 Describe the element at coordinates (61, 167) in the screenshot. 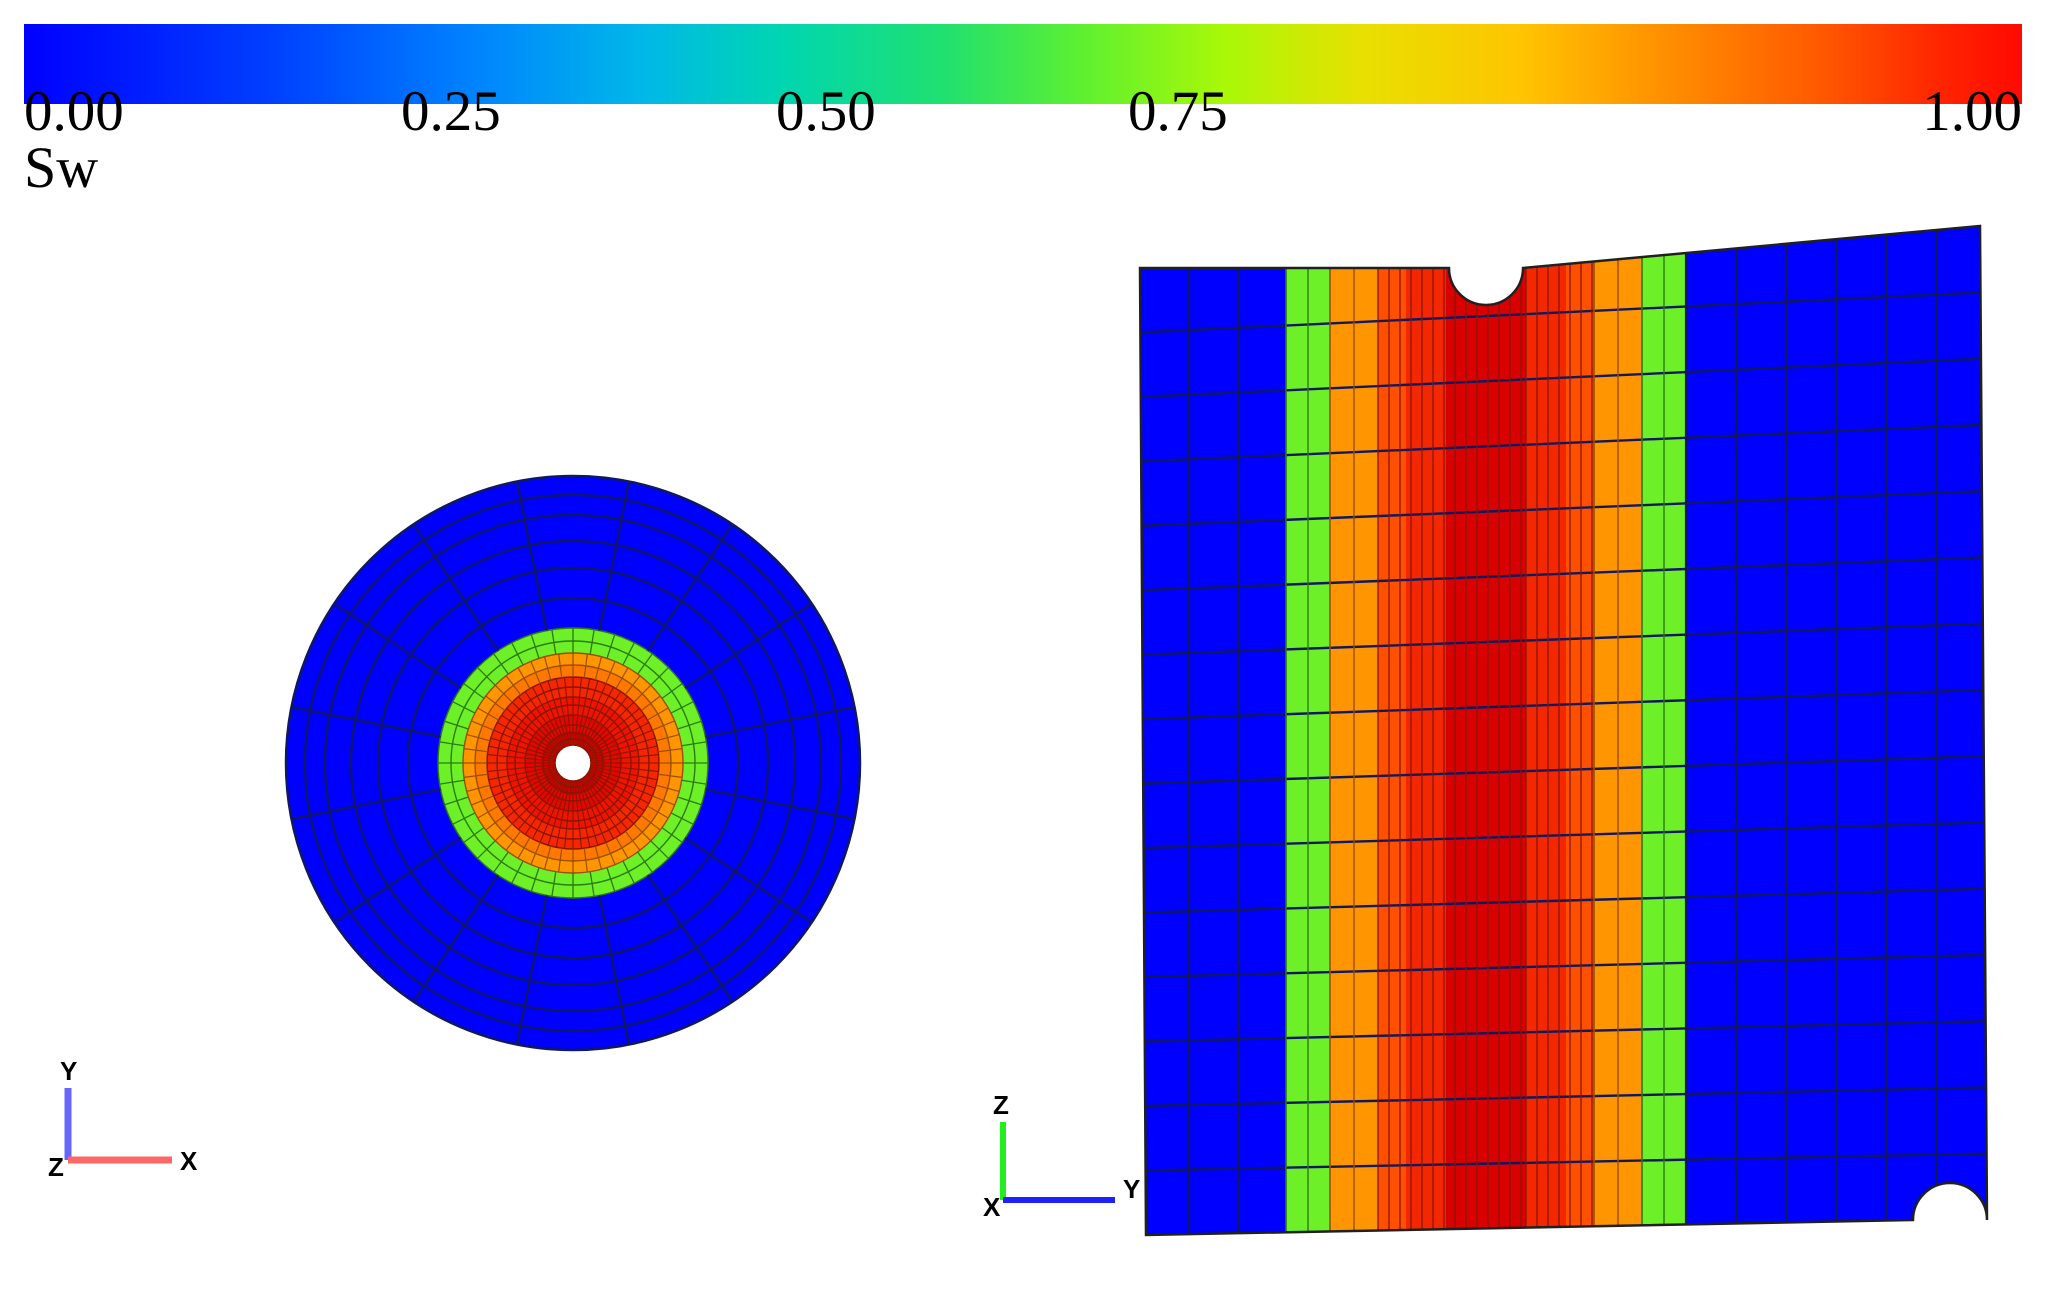

I see `colorbar-title: Sw` at that location.